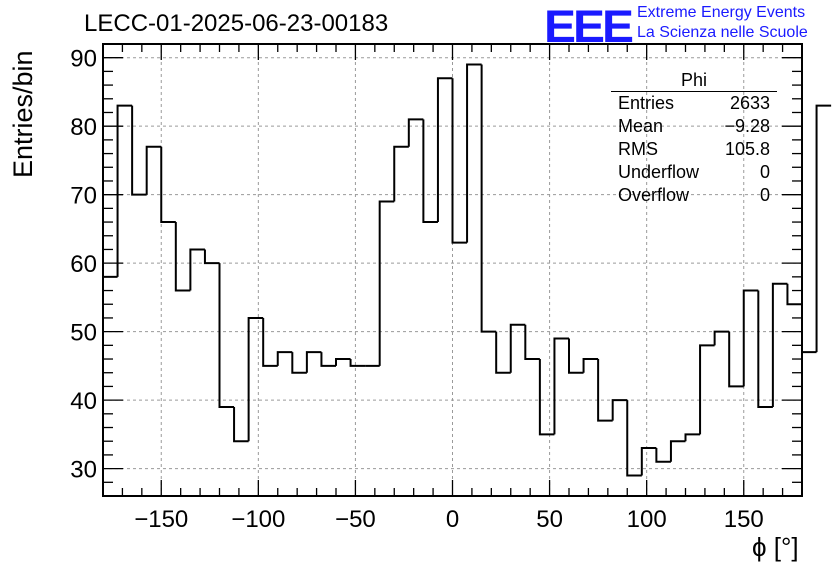 The height and width of the screenshot is (572, 836). Describe the element at coordinates (694, 195) in the screenshot. I see `stats-row-overflow: Overflow 0` at that location.